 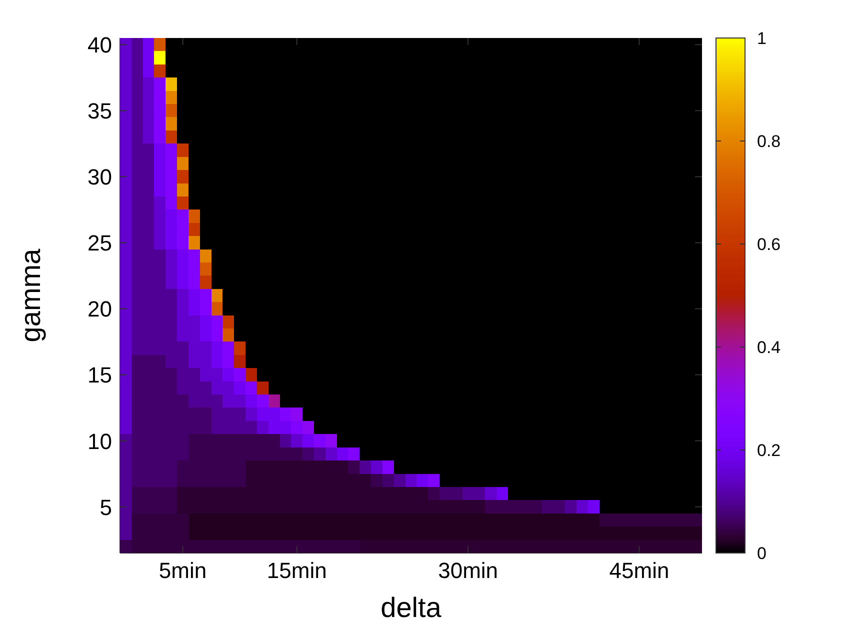 What do you see at coordinates (100, 441) in the screenshot?
I see `y-tick-label: 10` at bounding box center [100, 441].